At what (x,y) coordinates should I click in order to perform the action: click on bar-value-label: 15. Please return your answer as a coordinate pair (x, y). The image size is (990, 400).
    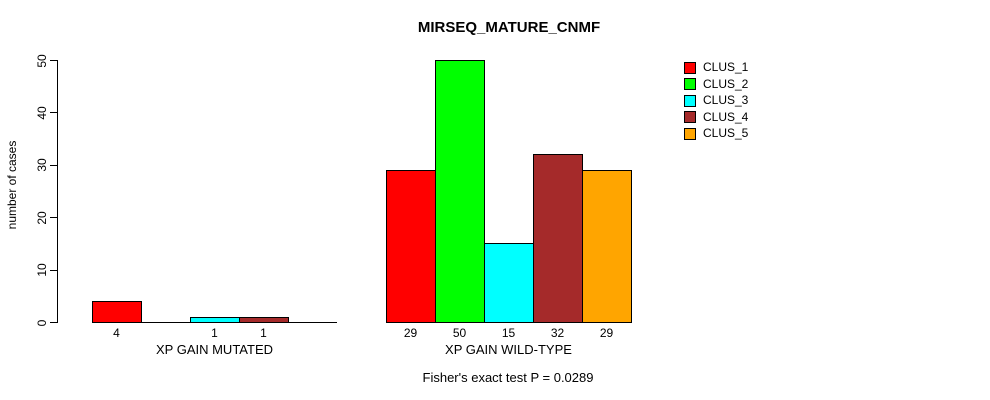
    Looking at the image, I should click on (508, 333).